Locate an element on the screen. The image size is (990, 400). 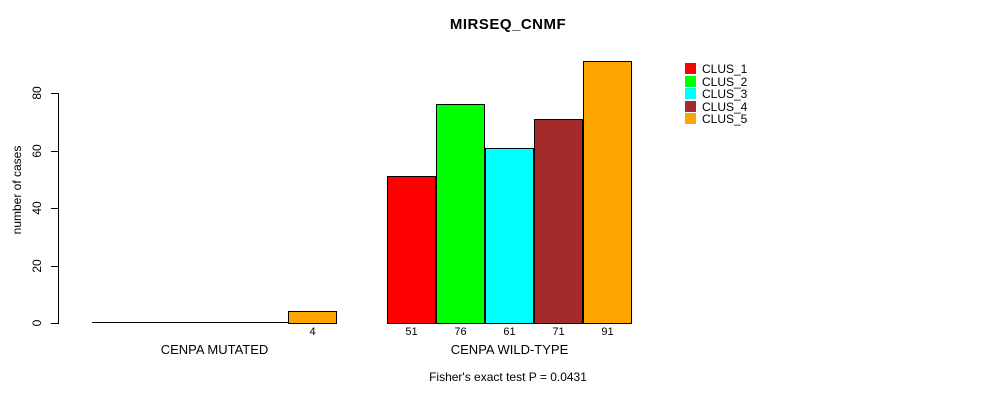
y-tick-label: 40 is located at coordinates (37, 208).